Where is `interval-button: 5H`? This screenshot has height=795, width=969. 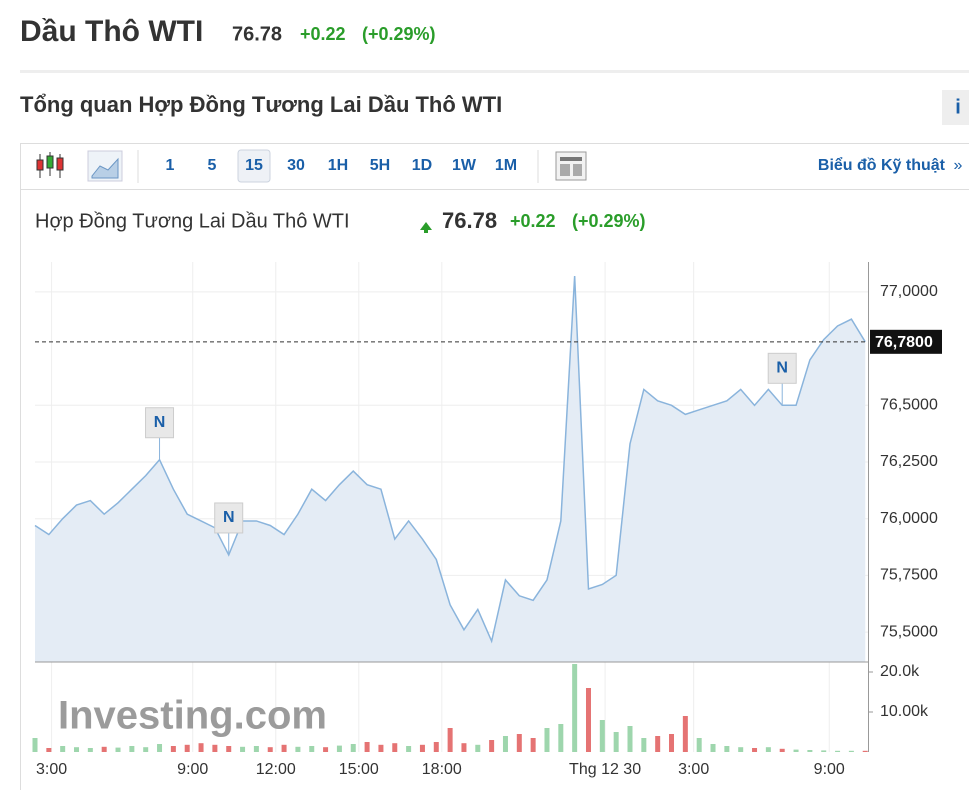
interval-button: 5H is located at coordinates (380, 165).